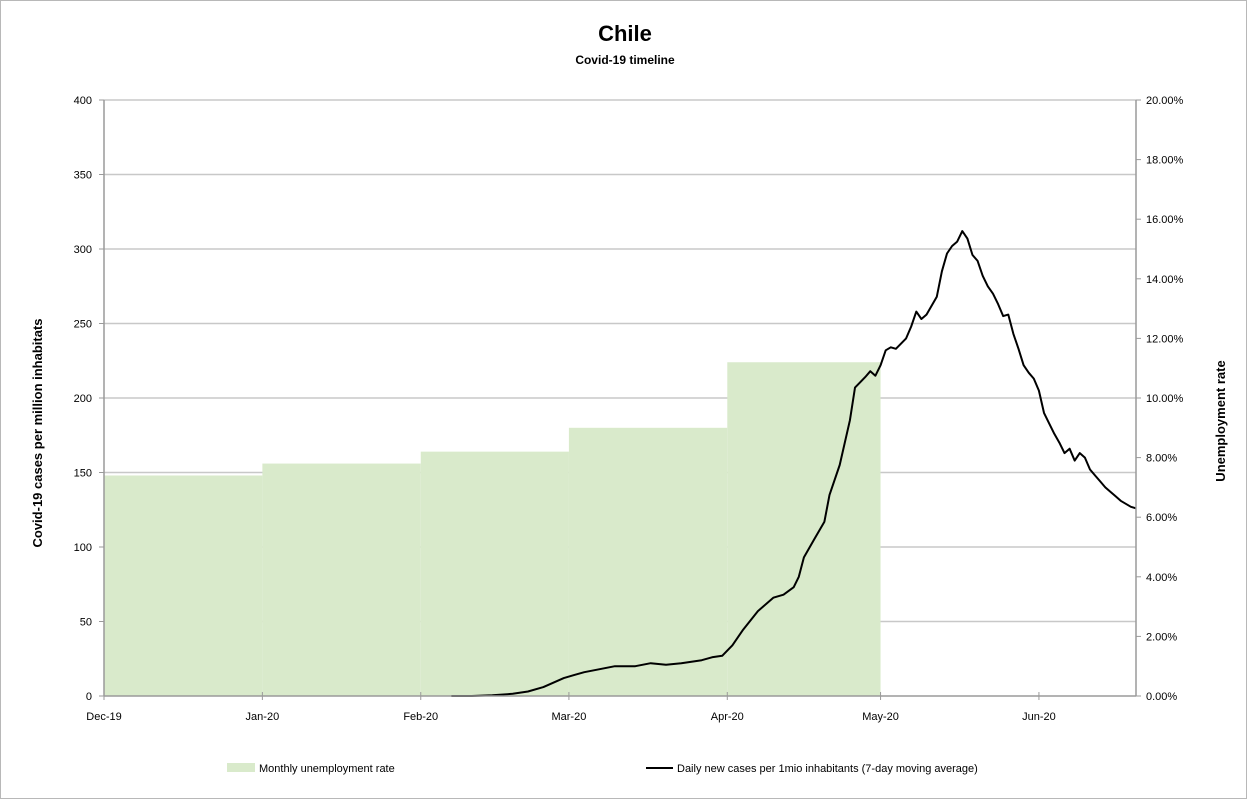 This screenshot has height=803, width=1247. What do you see at coordinates (1161, 637) in the screenshot?
I see `y2-tick-label: 2.00%` at bounding box center [1161, 637].